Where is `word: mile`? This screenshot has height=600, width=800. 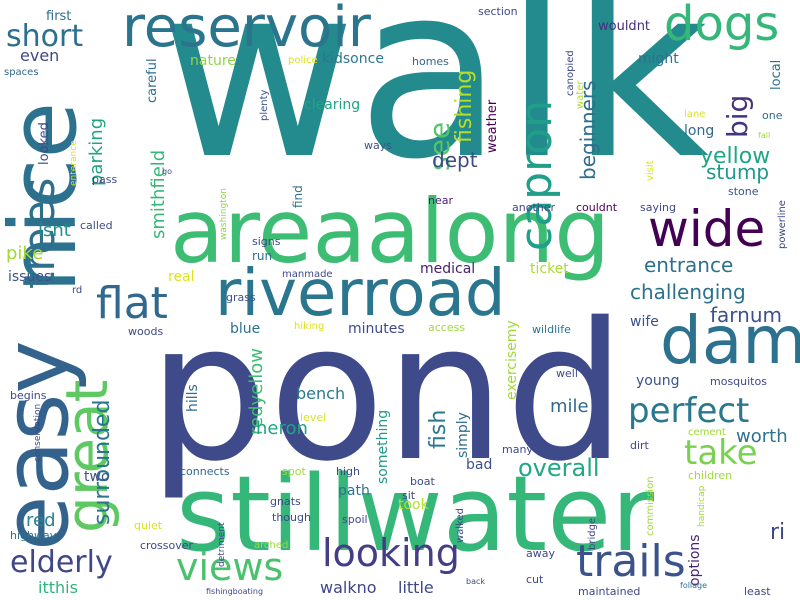 word: mile is located at coordinates (569, 406).